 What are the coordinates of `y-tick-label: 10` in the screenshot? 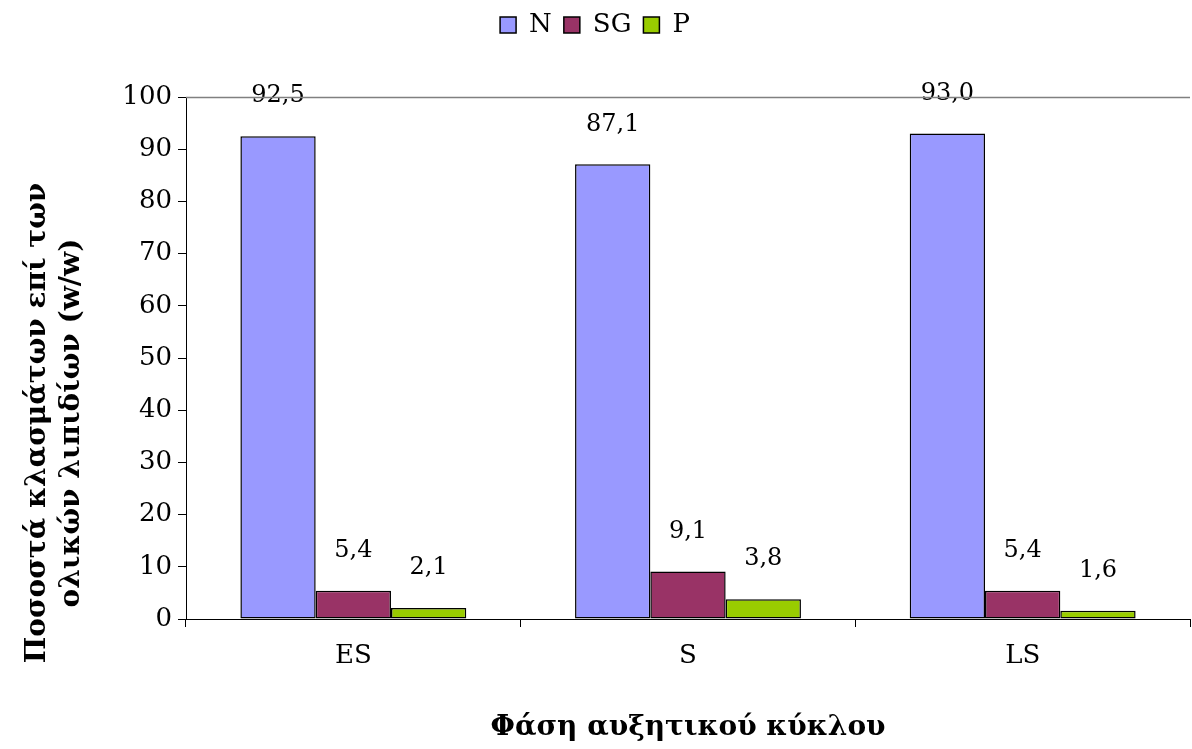 It's located at (155, 564).